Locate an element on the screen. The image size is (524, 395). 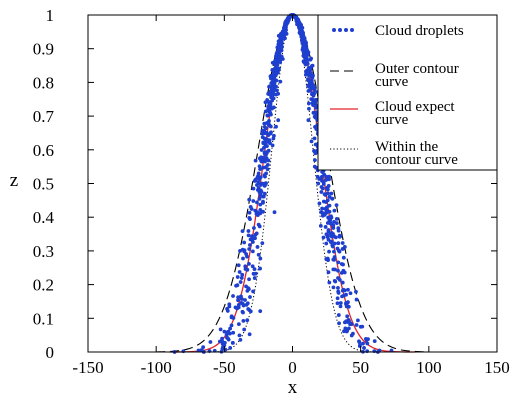
y-tick-label: 0.2 is located at coordinates (43, 285).